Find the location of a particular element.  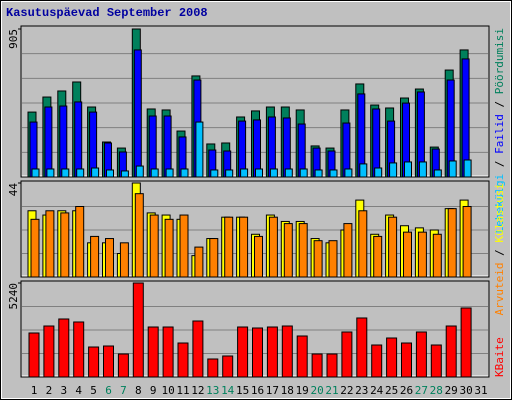

x-tick-label: 26 is located at coordinates (406, 390).